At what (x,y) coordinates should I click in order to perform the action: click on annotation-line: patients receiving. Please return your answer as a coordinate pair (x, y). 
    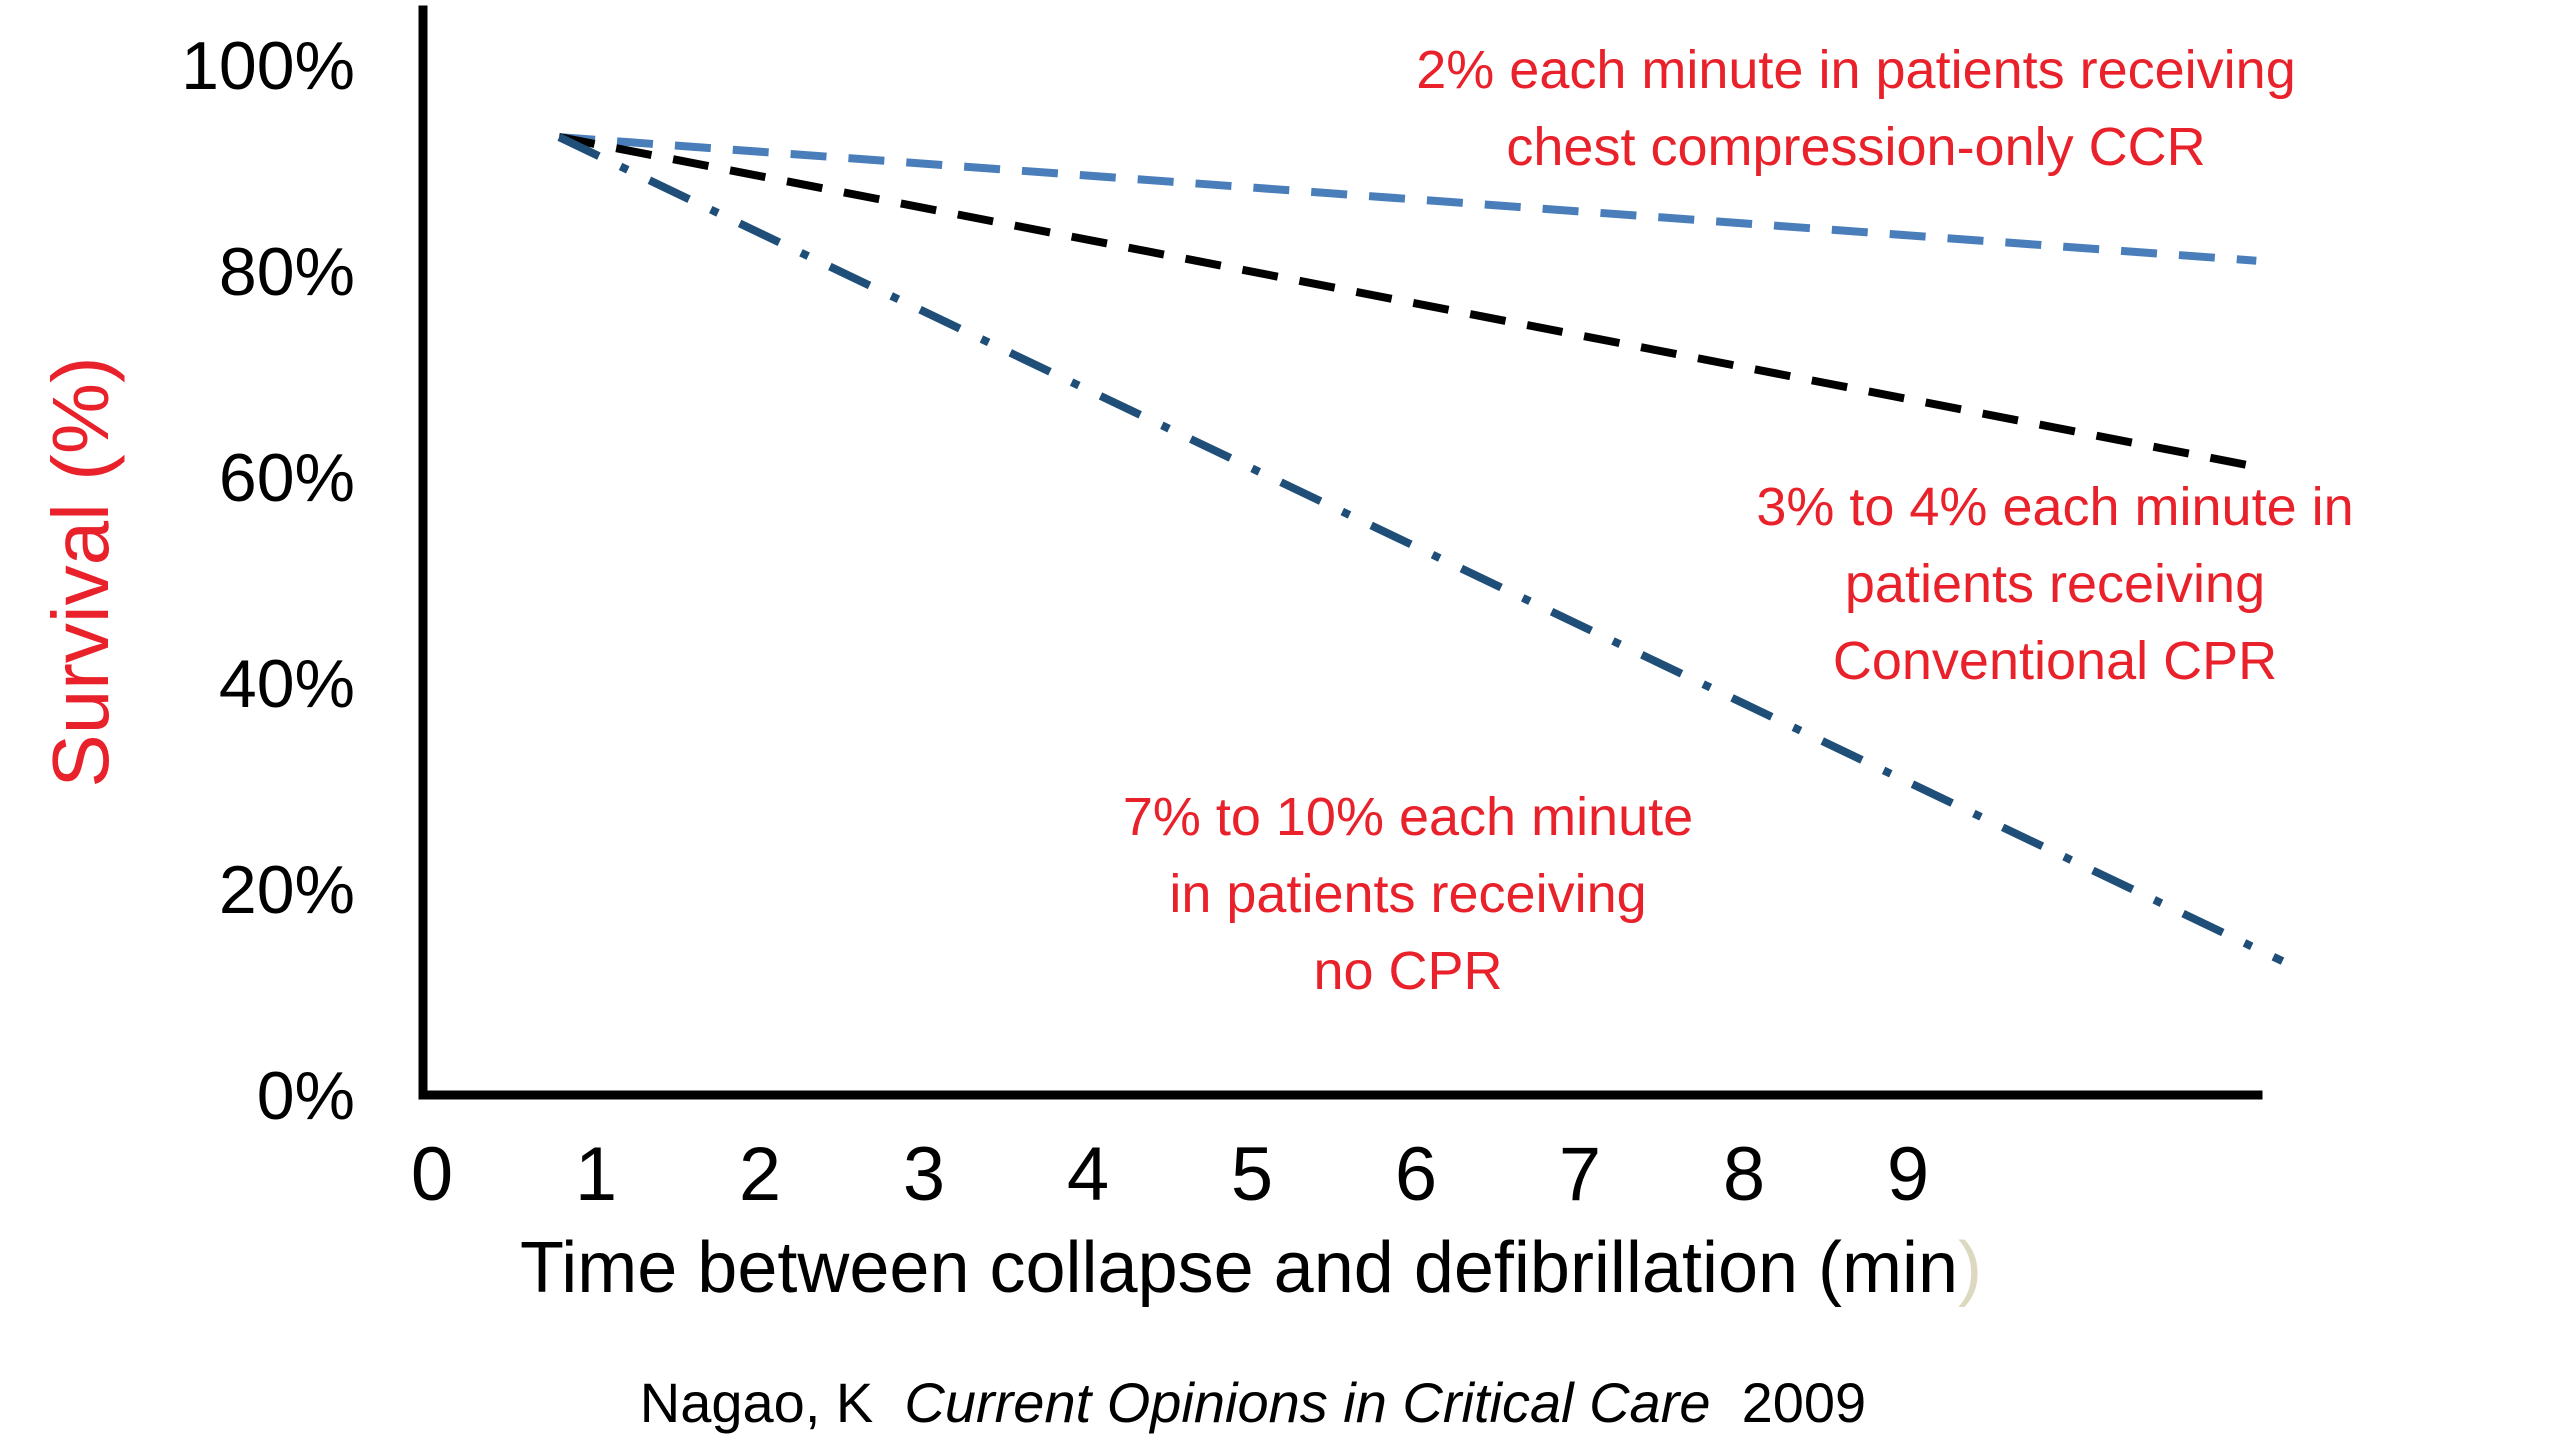
    Looking at the image, I should click on (2055, 584).